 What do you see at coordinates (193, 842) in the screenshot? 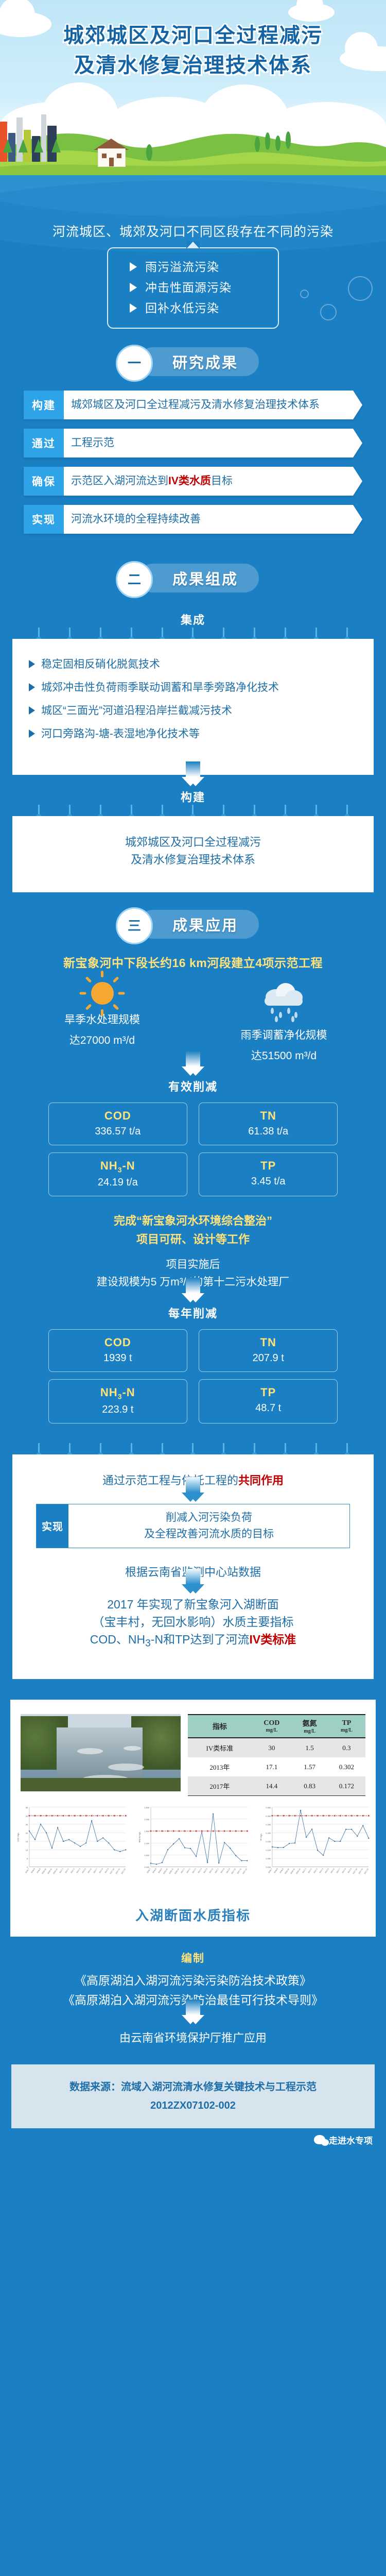
I see `system-line-1: 城郊城区及河口全过程减污` at bounding box center [193, 842].